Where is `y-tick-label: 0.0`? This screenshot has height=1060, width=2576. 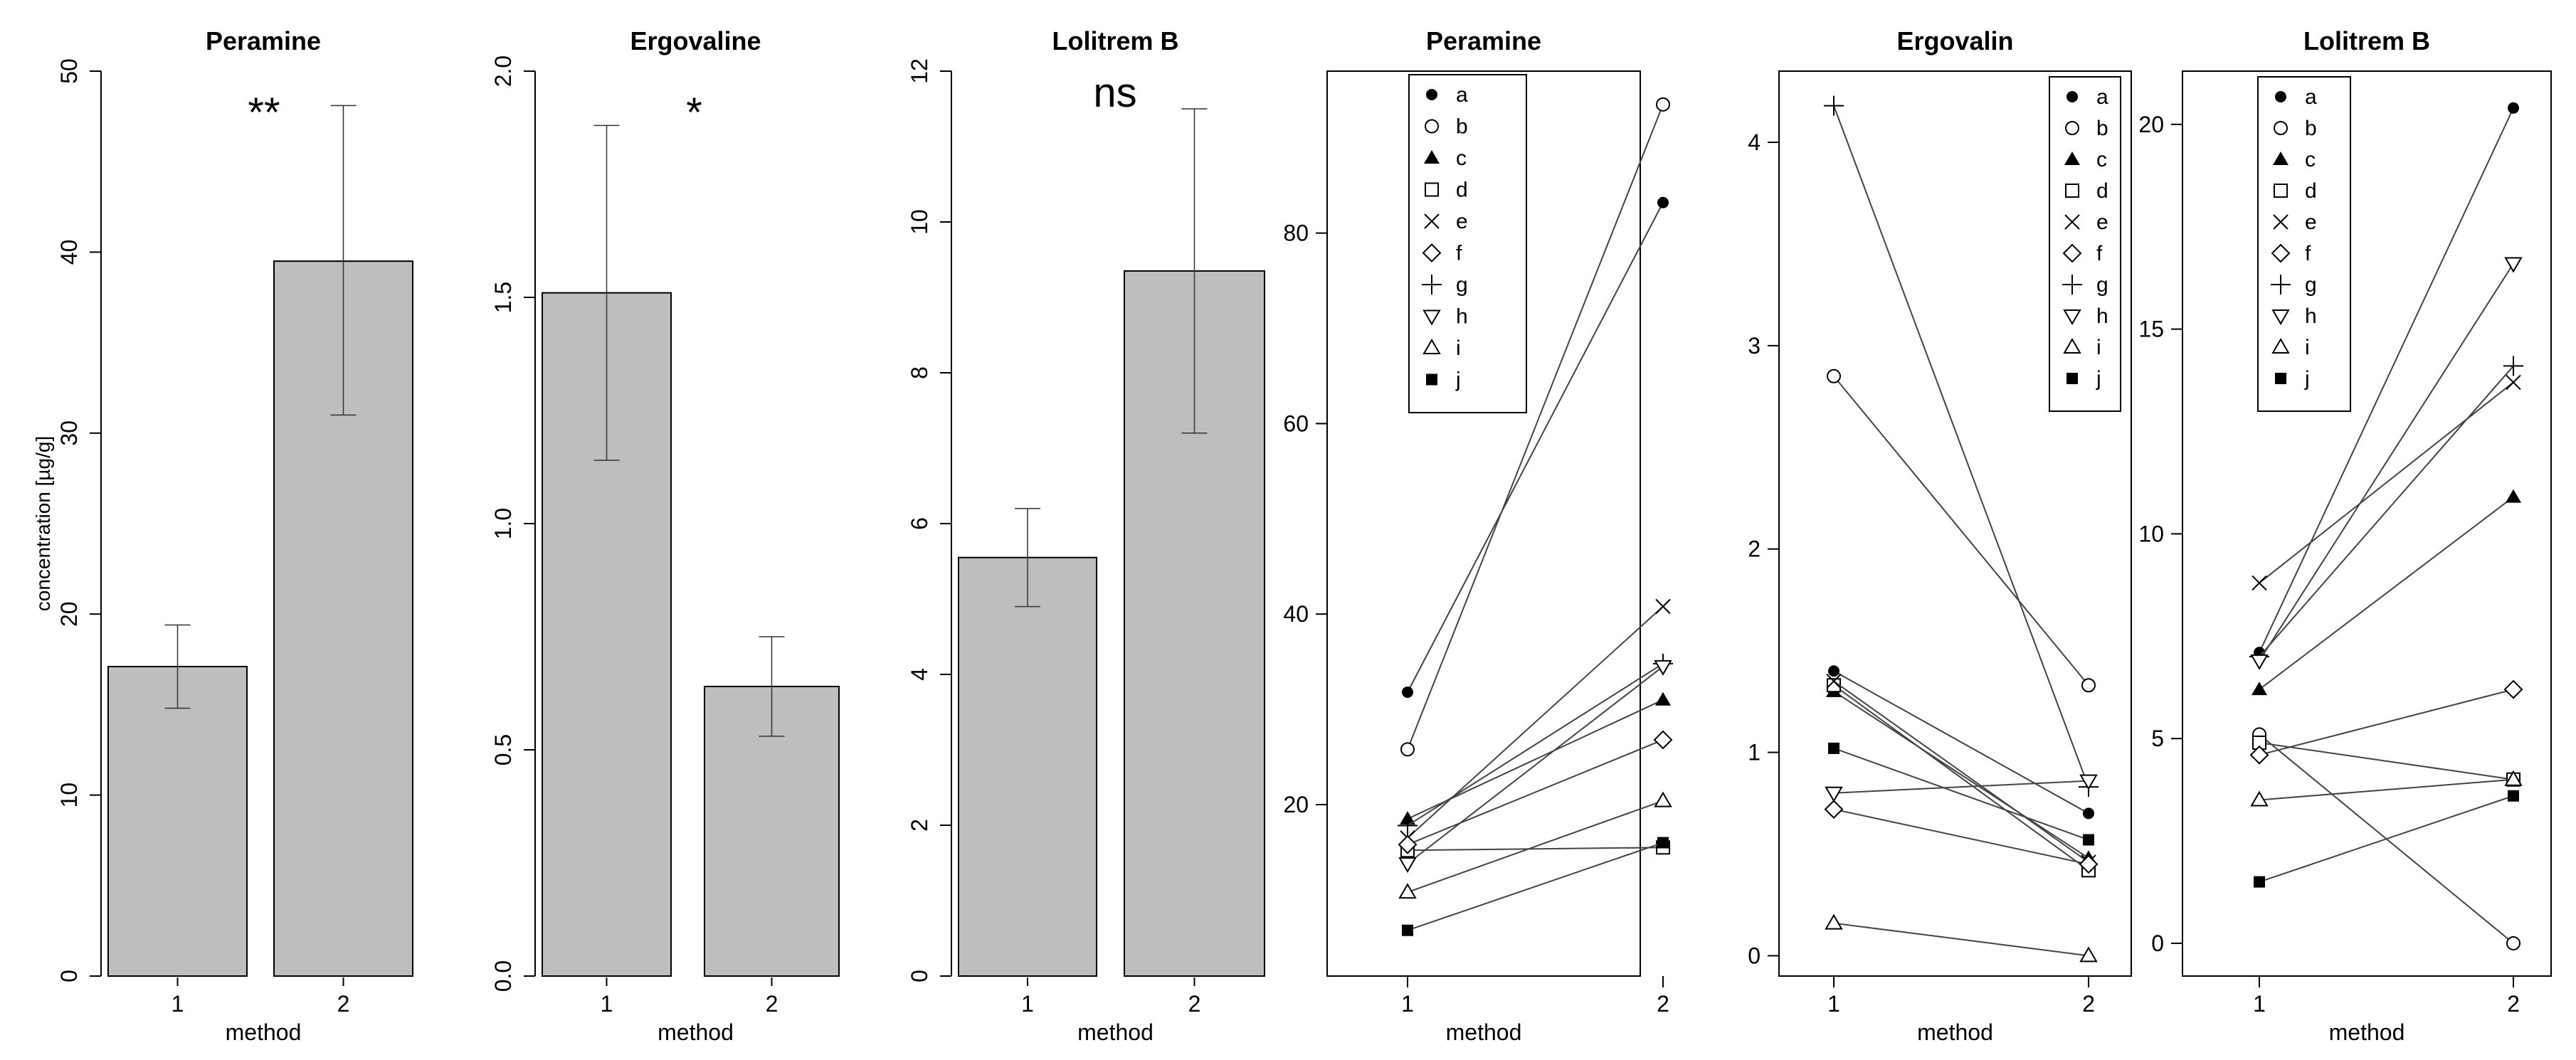 y-tick-label: 0.0 is located at coordinates (503, 976).